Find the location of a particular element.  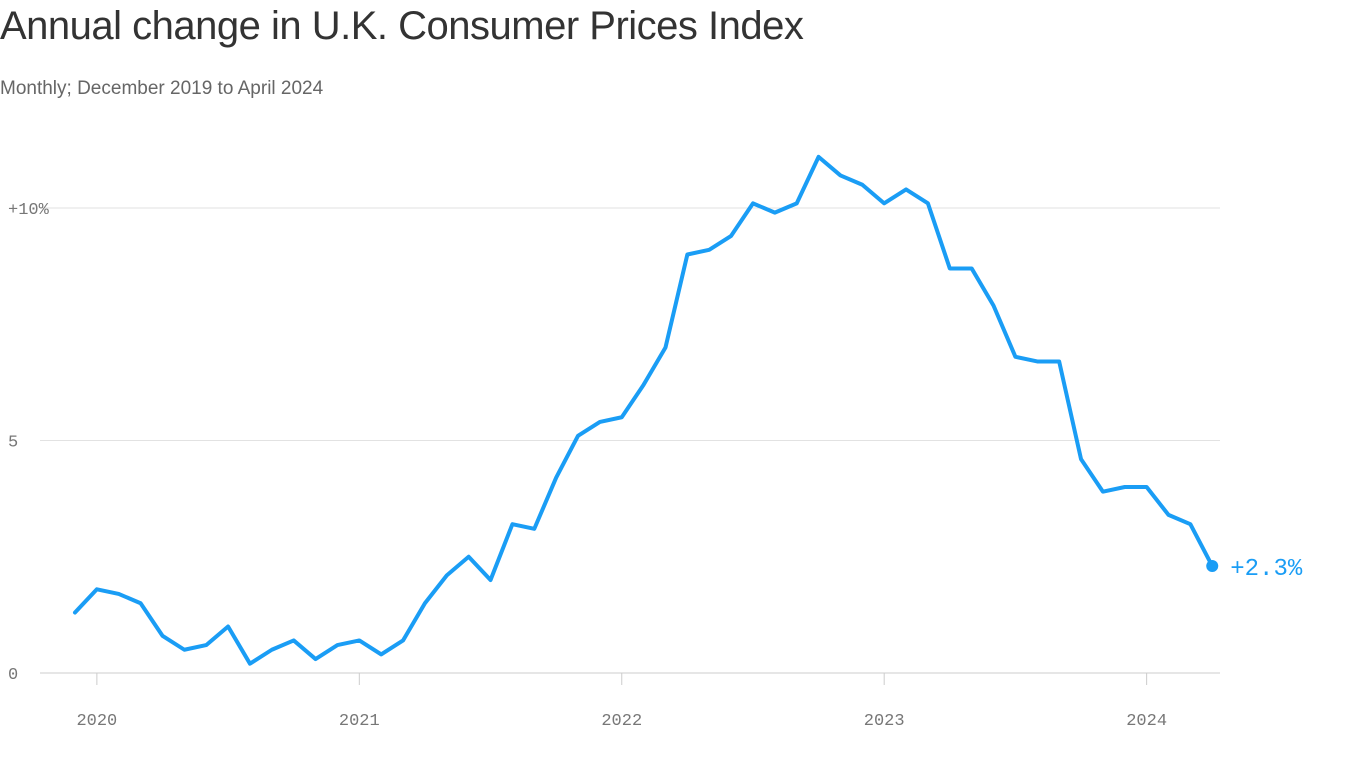

chart-subtitle: Monthly; December 2019 to April 2024 is located at coordinates (162, 88).